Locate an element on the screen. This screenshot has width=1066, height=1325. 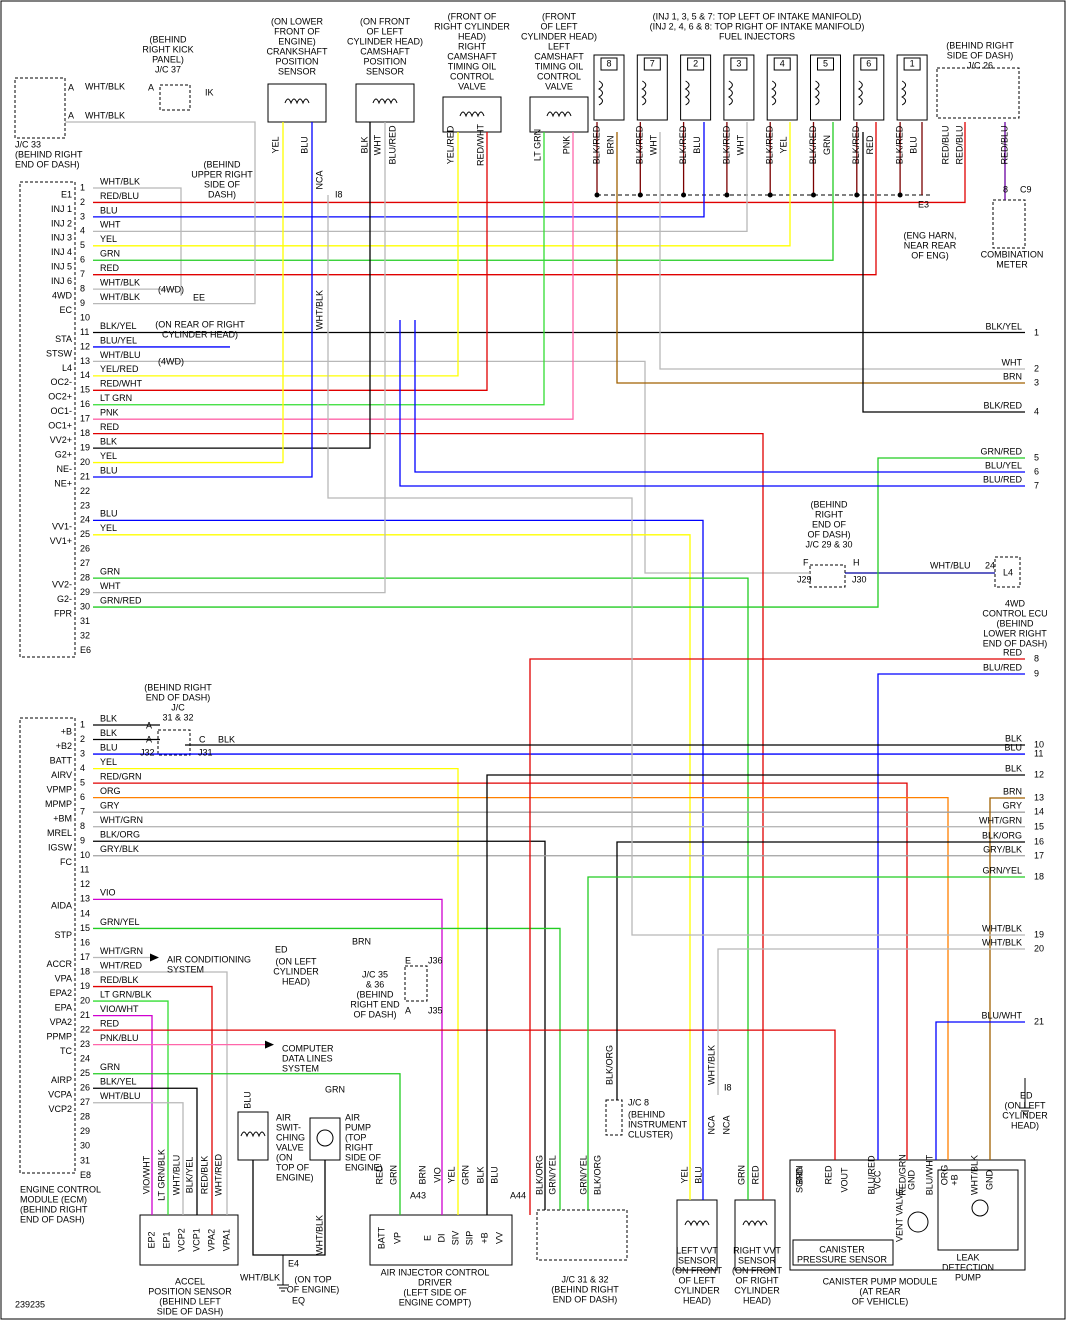
label: PUMP is located at coordinates (968, 1277).